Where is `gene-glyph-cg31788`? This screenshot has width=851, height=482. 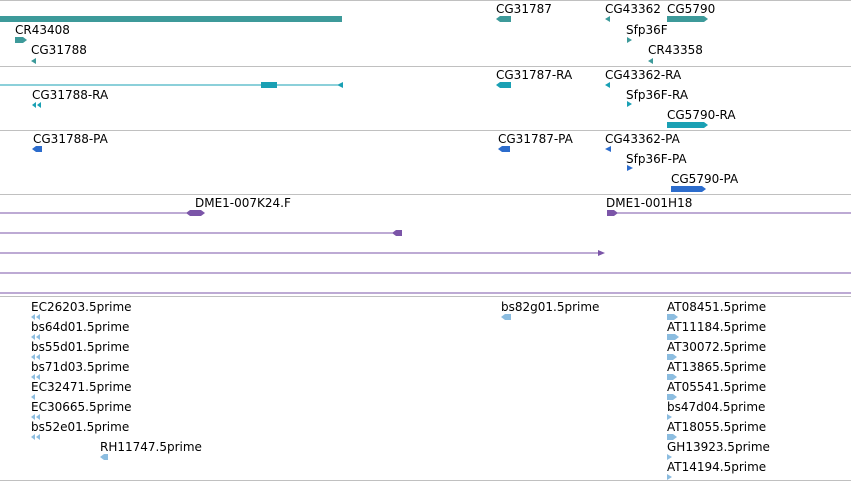
gene-glyph-cg31788 is located at coordinates (33, 61).